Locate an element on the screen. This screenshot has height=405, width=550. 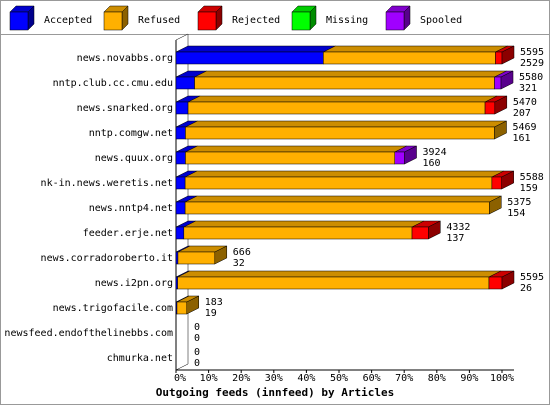
accepted-label: 161 is located at coordinates (522, 138).